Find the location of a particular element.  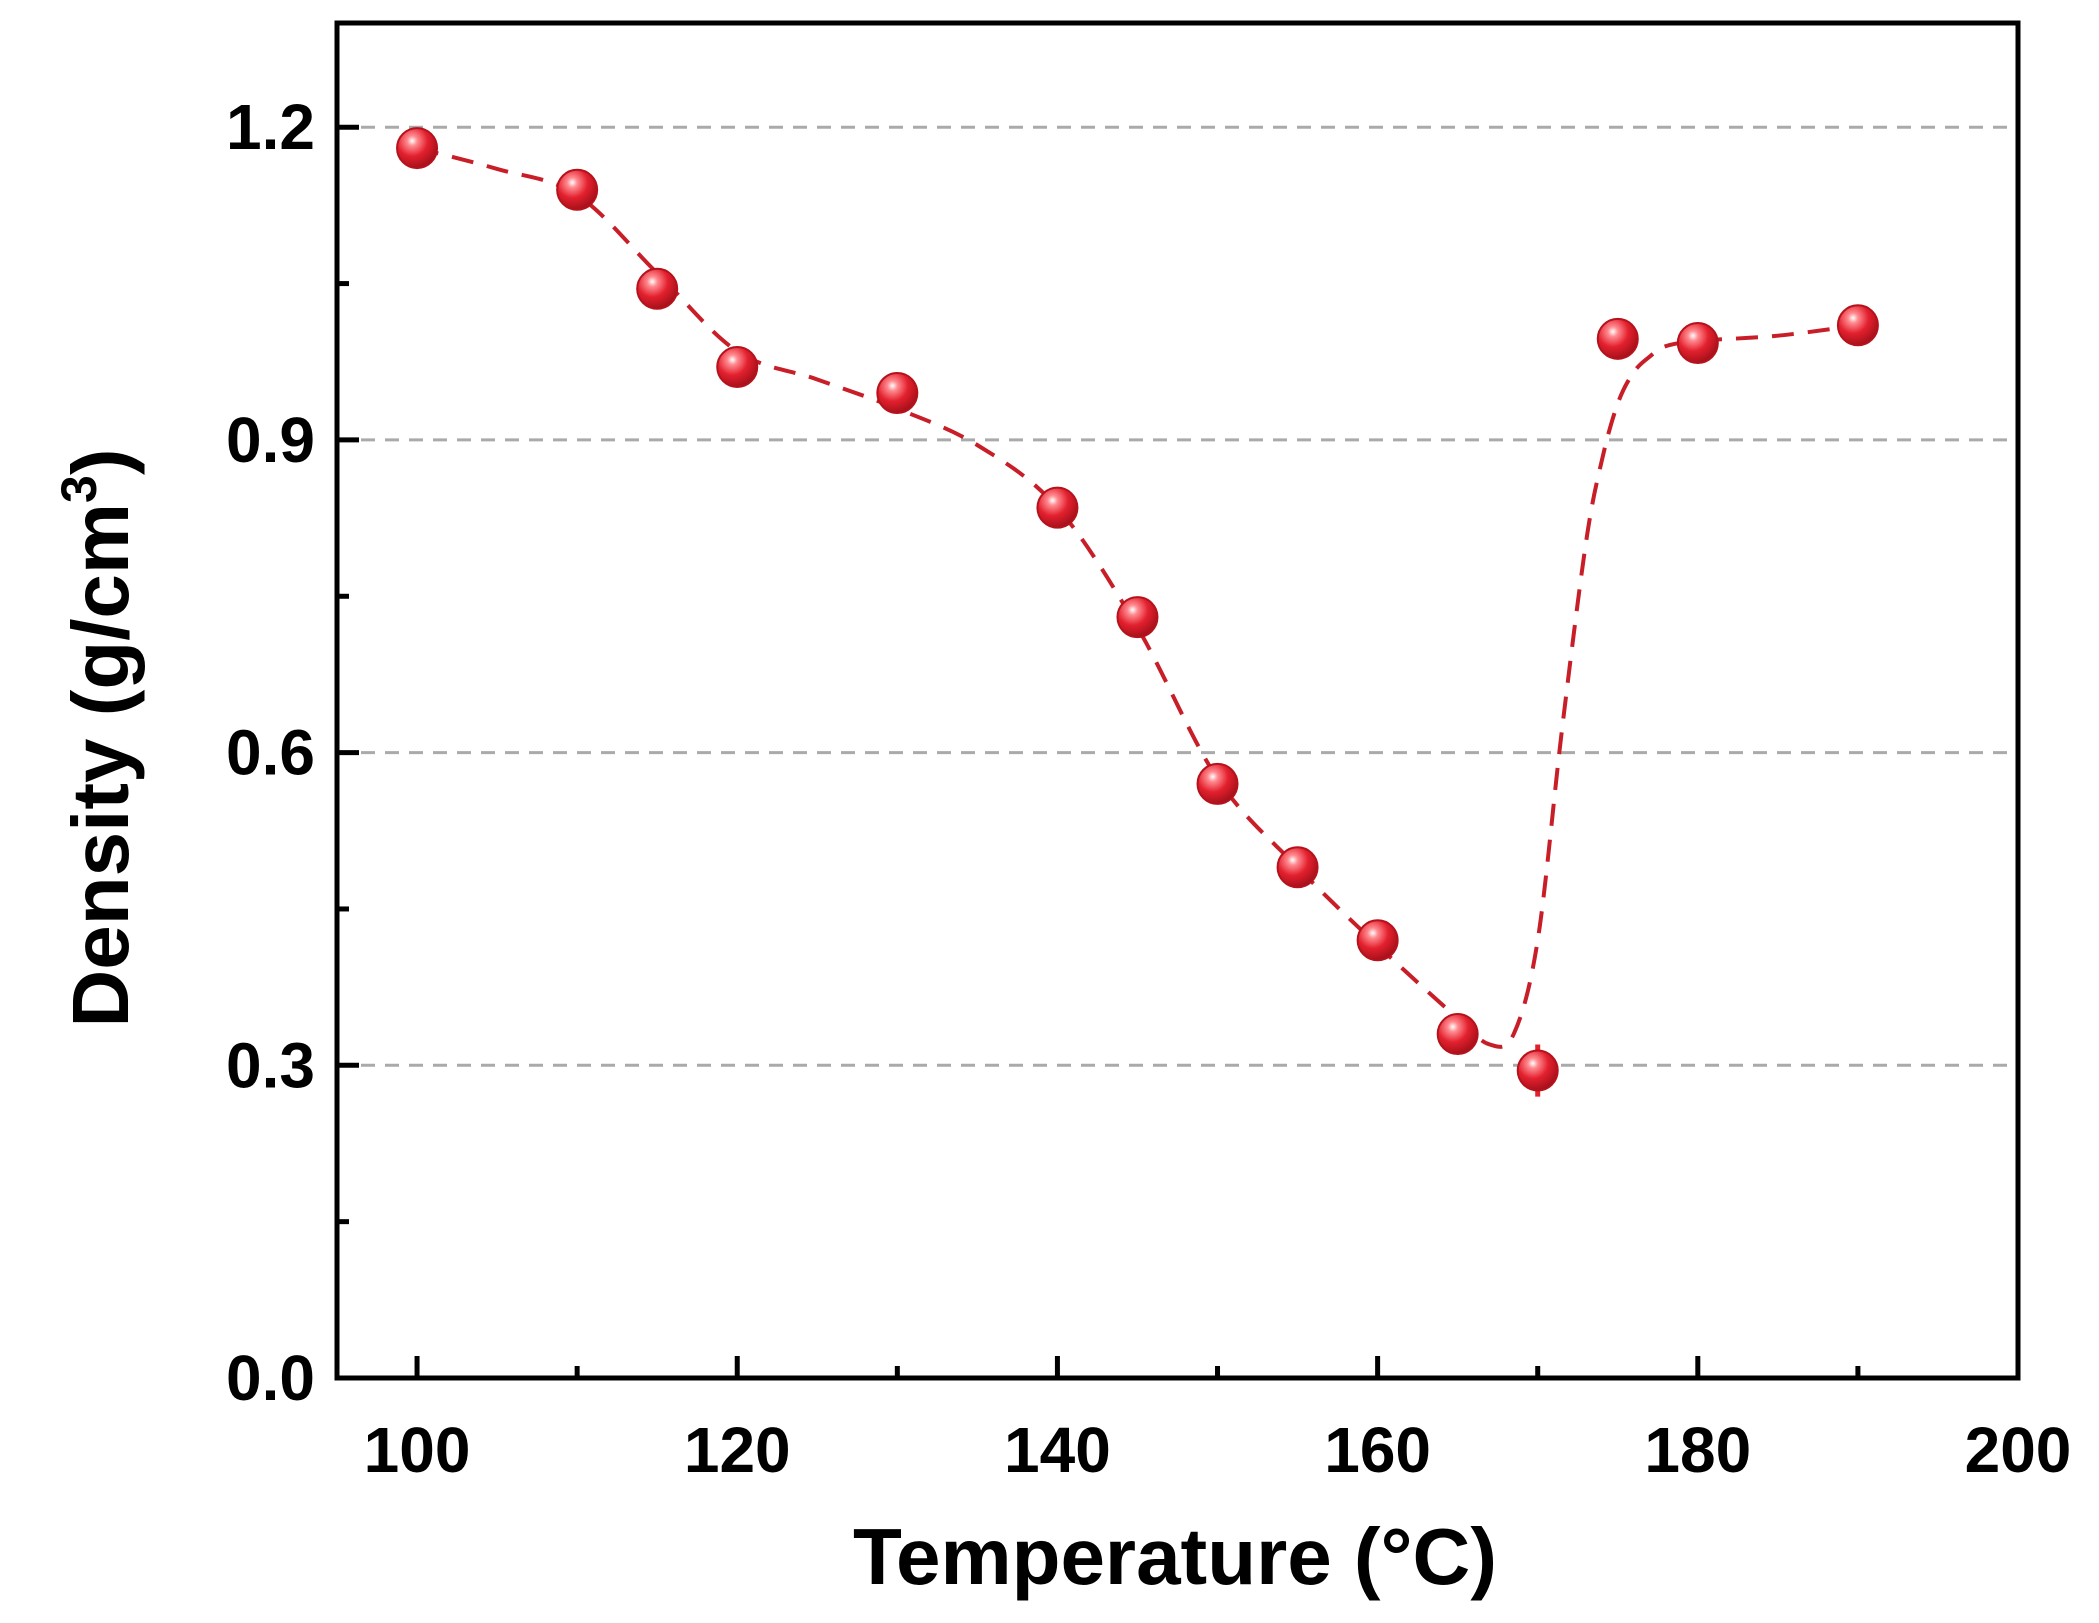

x-axis-ticks: 100 120 140 160 180 200 is located at coordinates (1218, 1421).